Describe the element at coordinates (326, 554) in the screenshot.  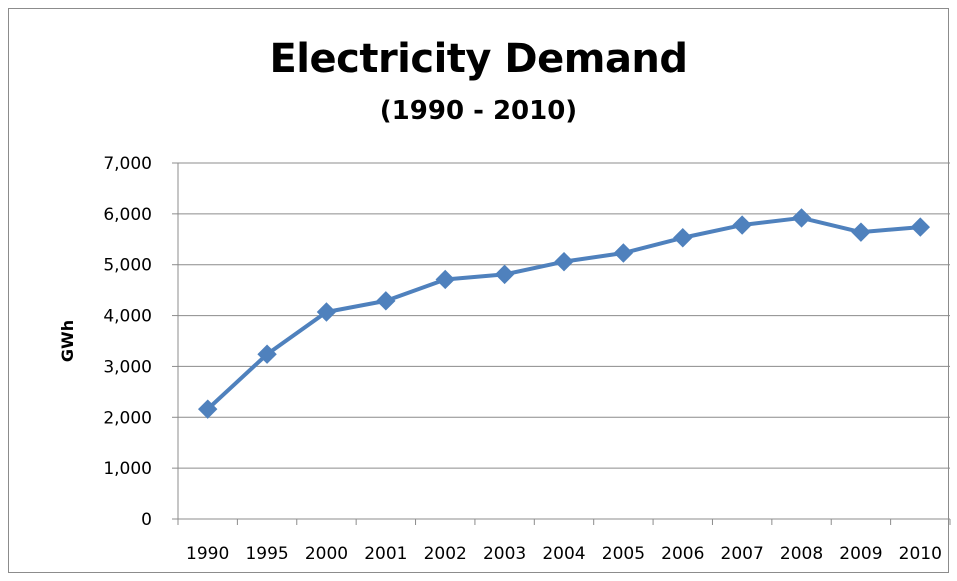
I see `x-tick-label: 2000` at that location.